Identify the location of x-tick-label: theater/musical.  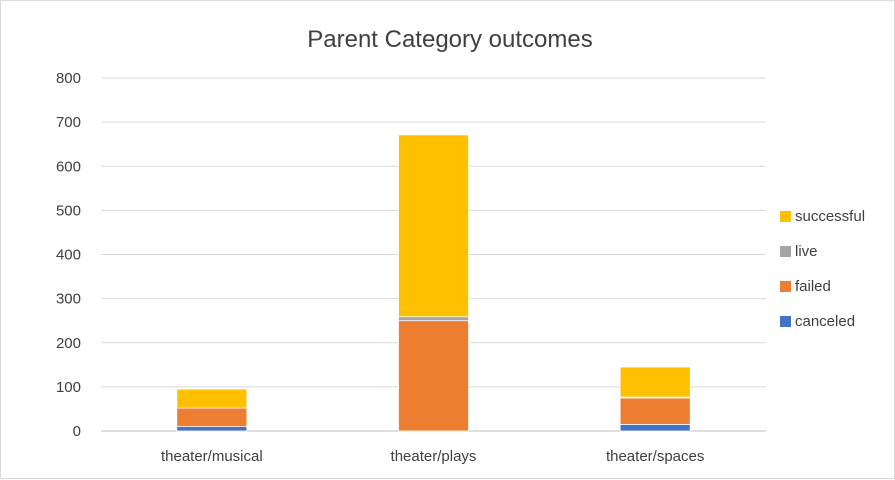
(212, 456).